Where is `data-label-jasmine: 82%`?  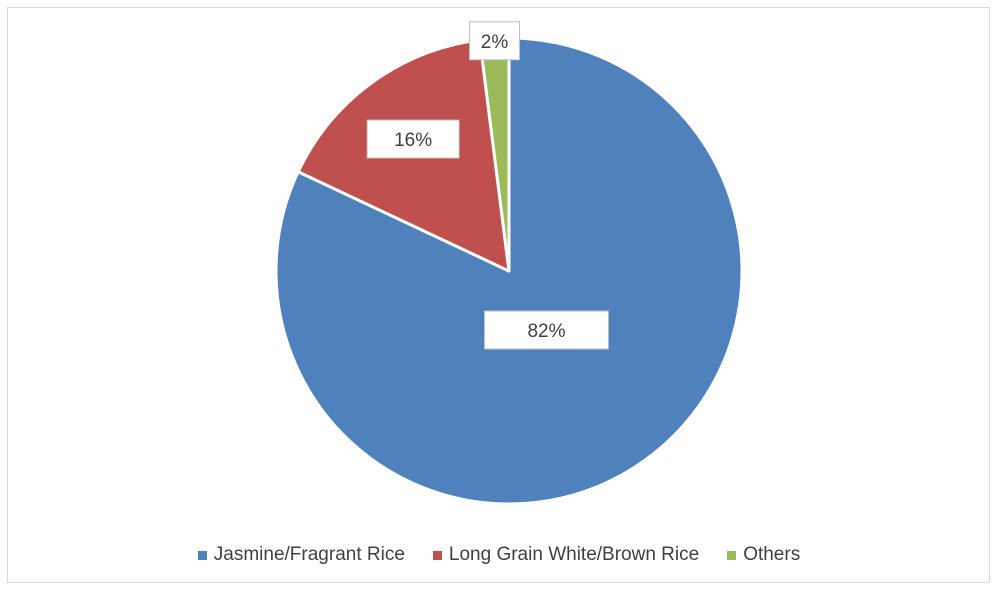
data-label-jasmine: 82% is located at coordinates (546, 330).